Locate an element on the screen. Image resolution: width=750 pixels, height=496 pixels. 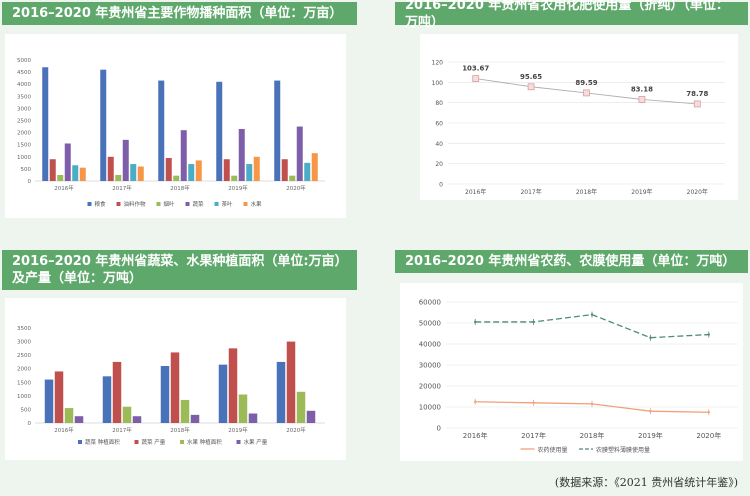
y-tick-label: 5000 is located at coordinates (24, 61).